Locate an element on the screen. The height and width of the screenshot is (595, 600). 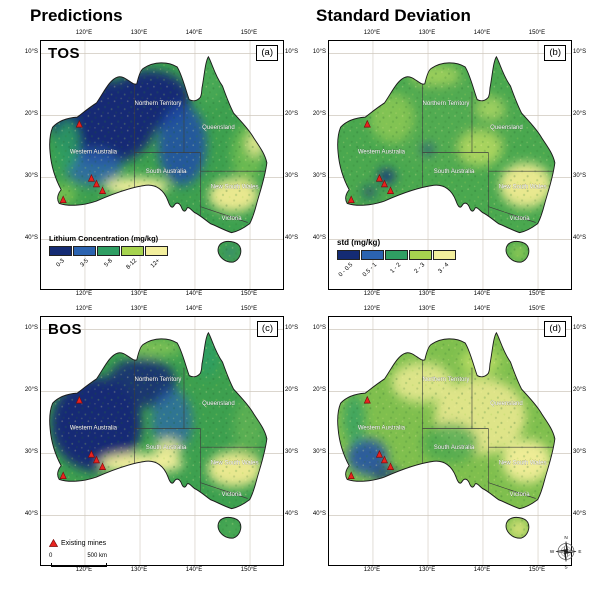
compass-e: E is located at coordinates (579, 551).